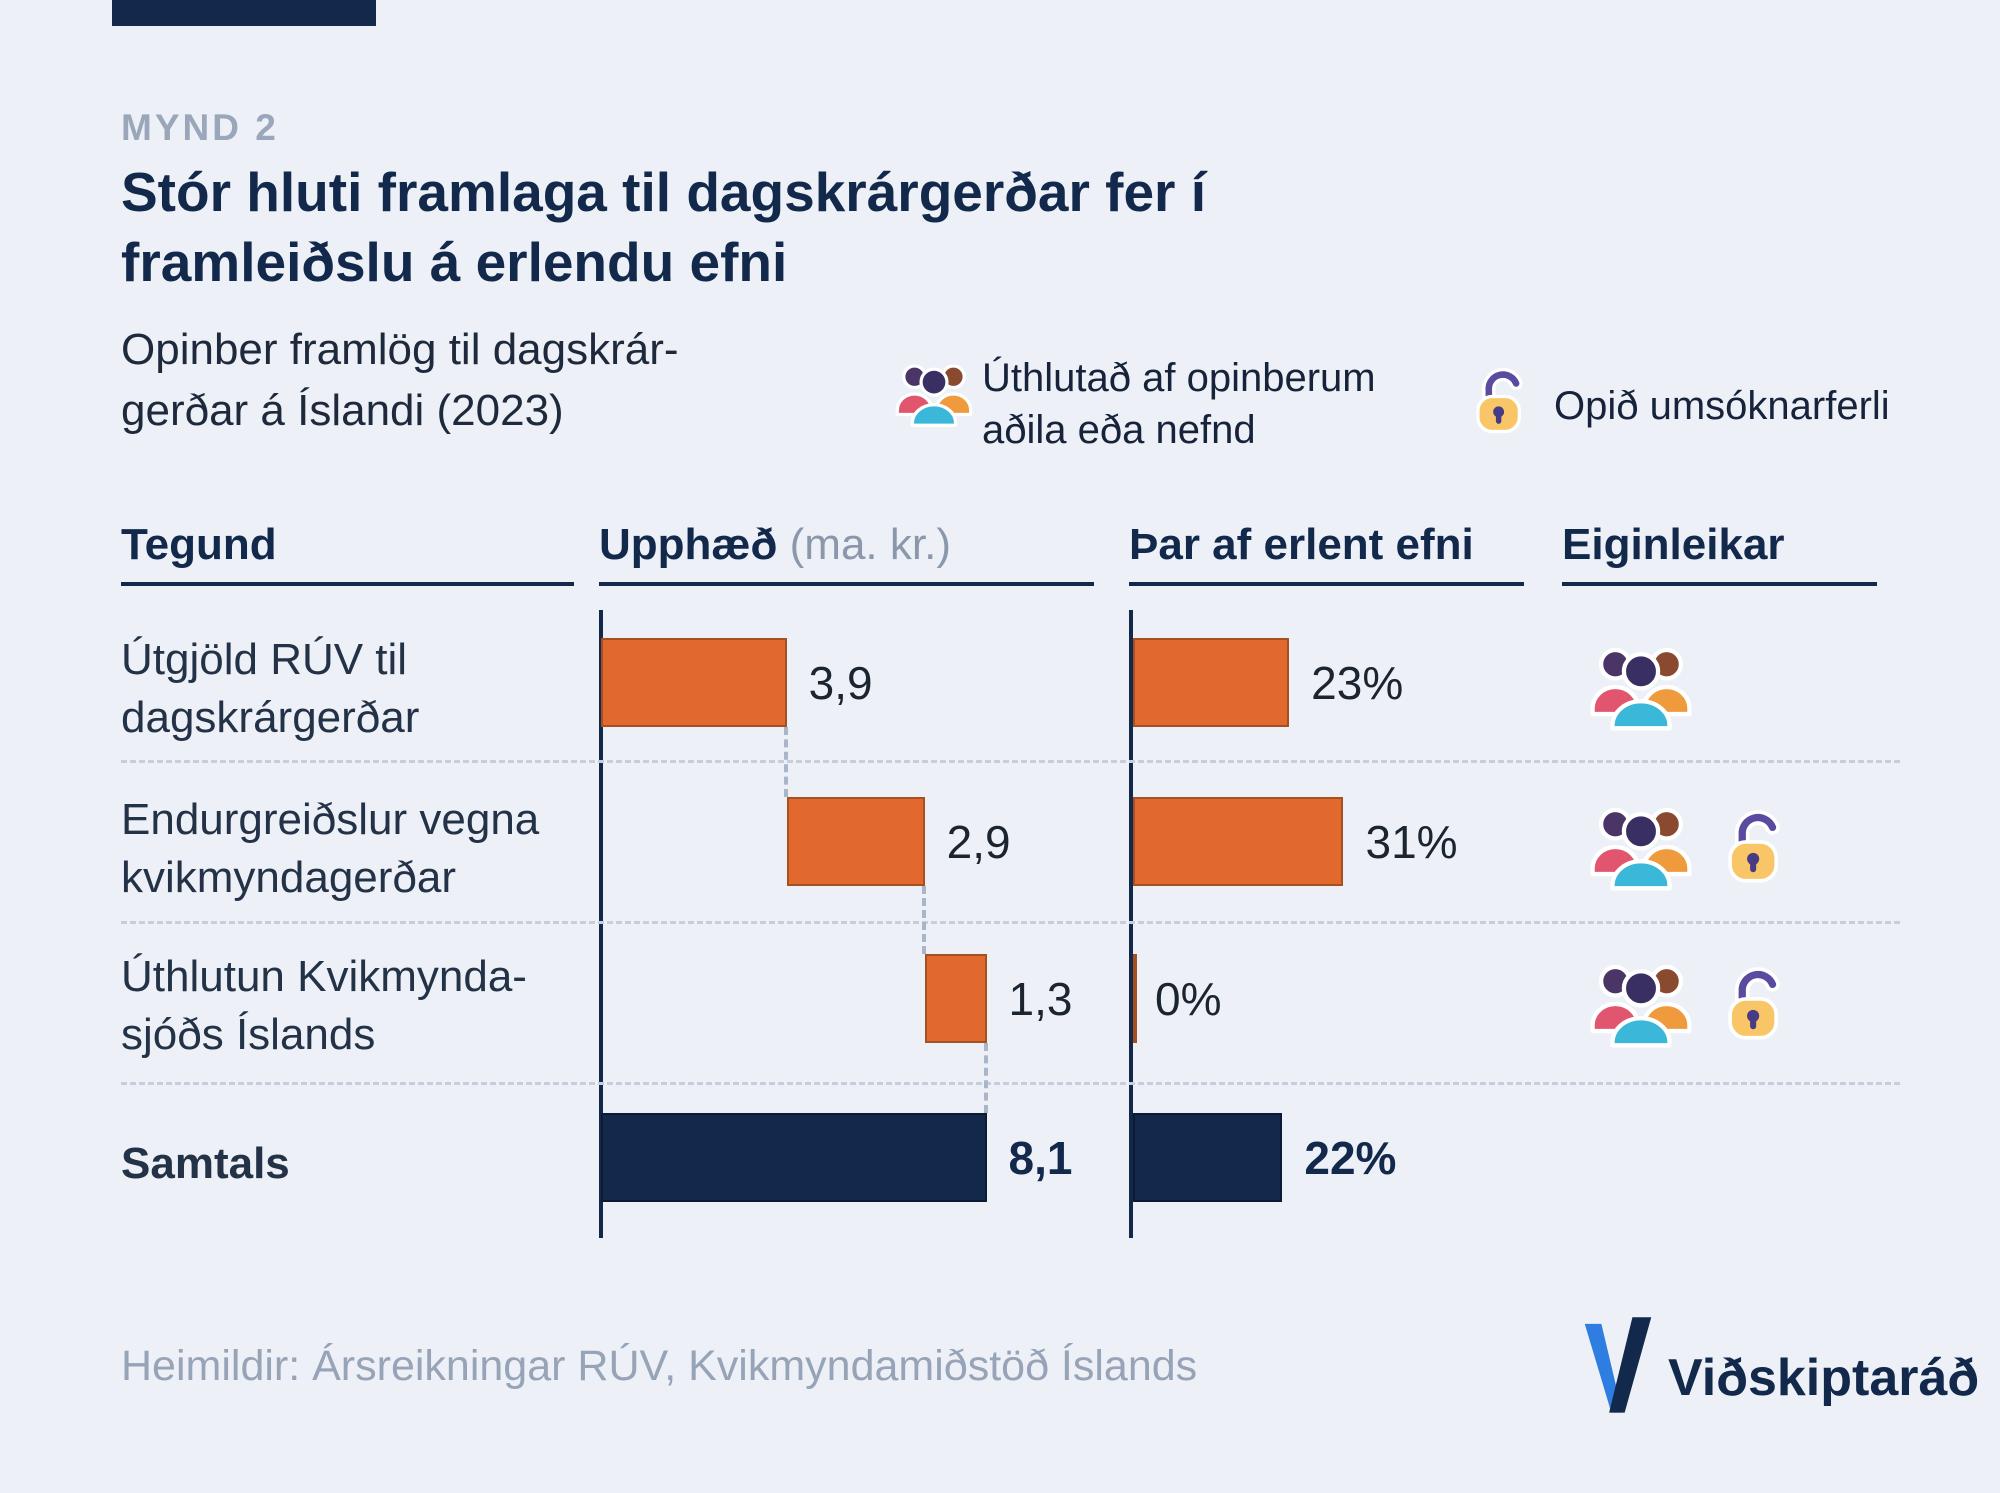 The width and height of the screenshot is (2000, 1493). Describe the element at coordinates (1824, 1378) in the screenshot. I see `brand-name: Viðskiptaráð` at that location.